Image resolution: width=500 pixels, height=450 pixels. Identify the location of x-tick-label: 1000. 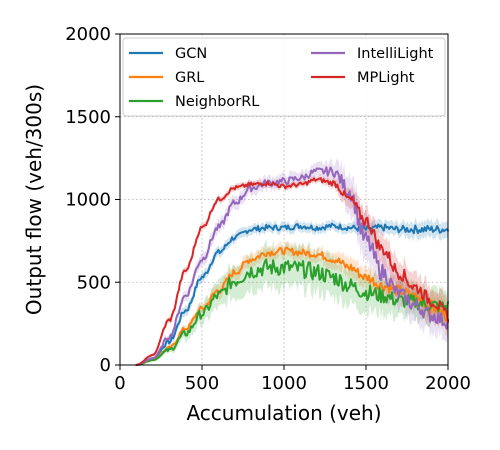
(284, 383).